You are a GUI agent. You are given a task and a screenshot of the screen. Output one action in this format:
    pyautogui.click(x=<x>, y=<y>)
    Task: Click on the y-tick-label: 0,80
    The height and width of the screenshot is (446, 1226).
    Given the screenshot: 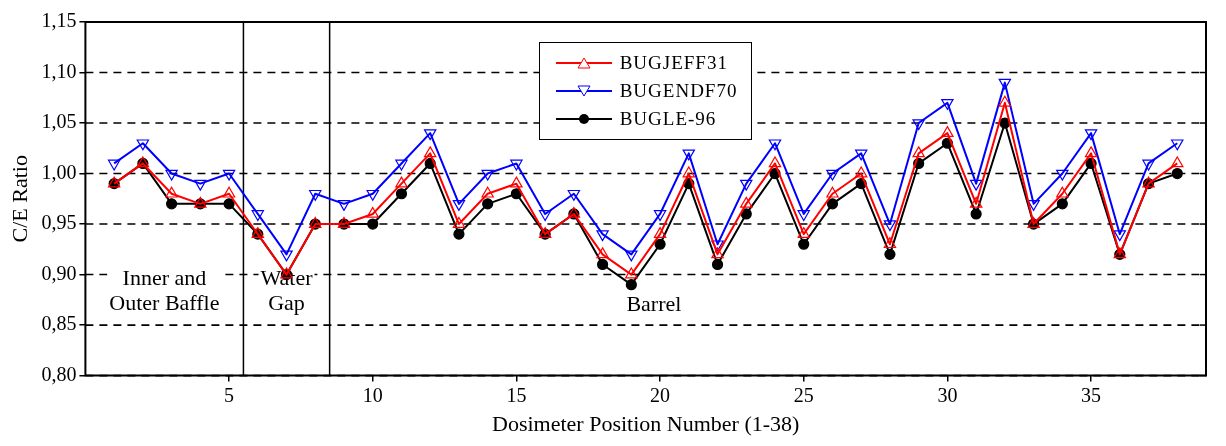 What is the action you would take?
    pyautogui.click(x=59, y=373)
    